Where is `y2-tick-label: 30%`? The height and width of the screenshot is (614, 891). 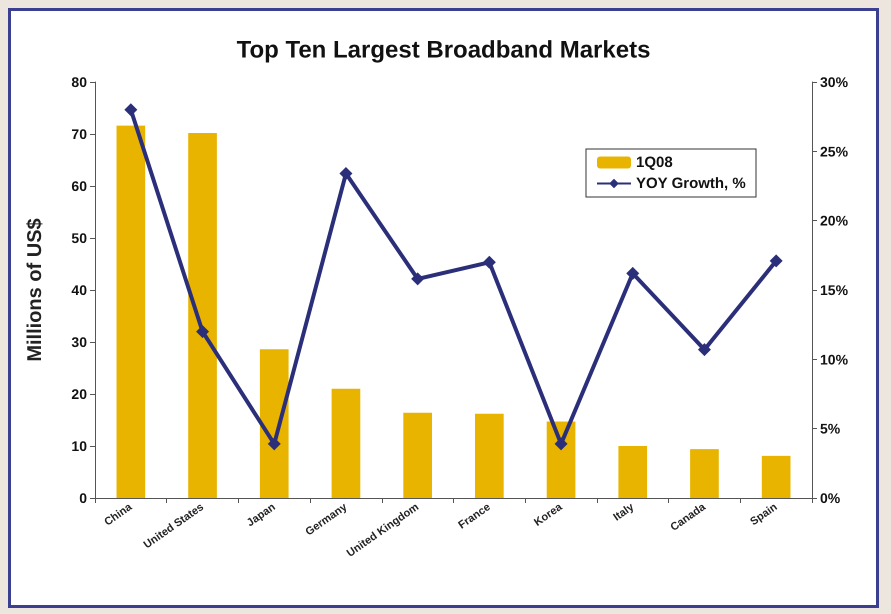
y2-tick-label: 30% is located at coordinates (834, 82).